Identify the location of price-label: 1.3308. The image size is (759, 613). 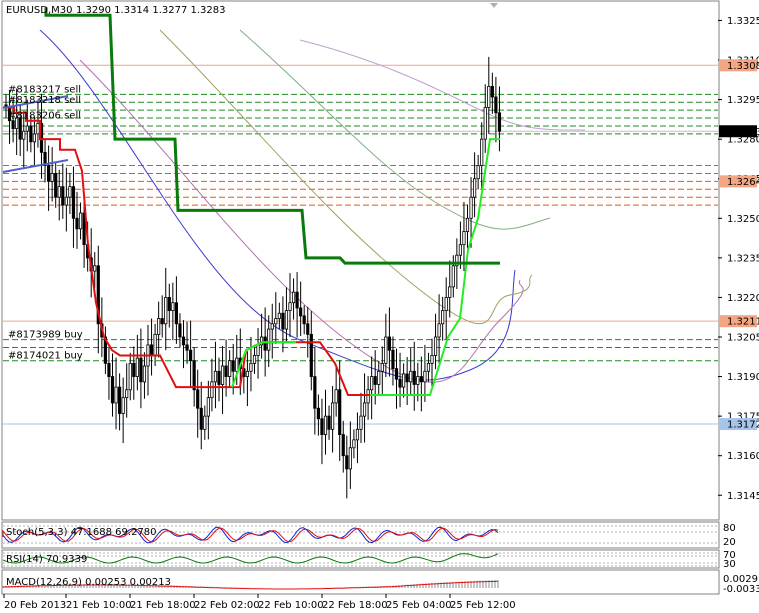
(739, 65).